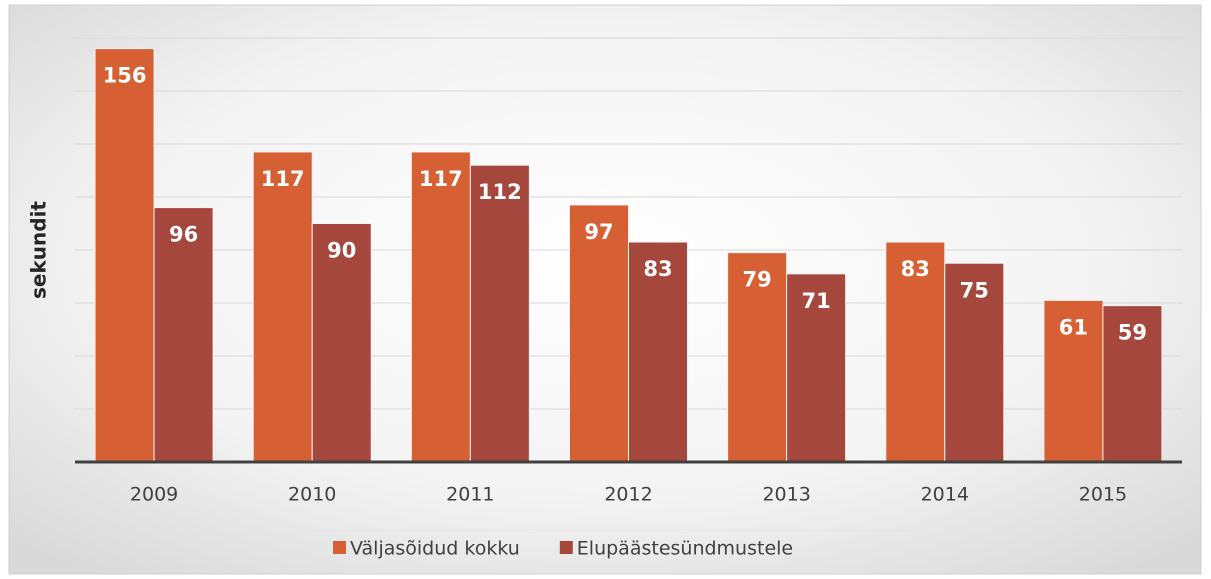 This screenshot has height=579, width=1211. What do you see at coordinates (125, 76) in the screenshot?
I see `value-label: 156` at bounding box center [125, 76].